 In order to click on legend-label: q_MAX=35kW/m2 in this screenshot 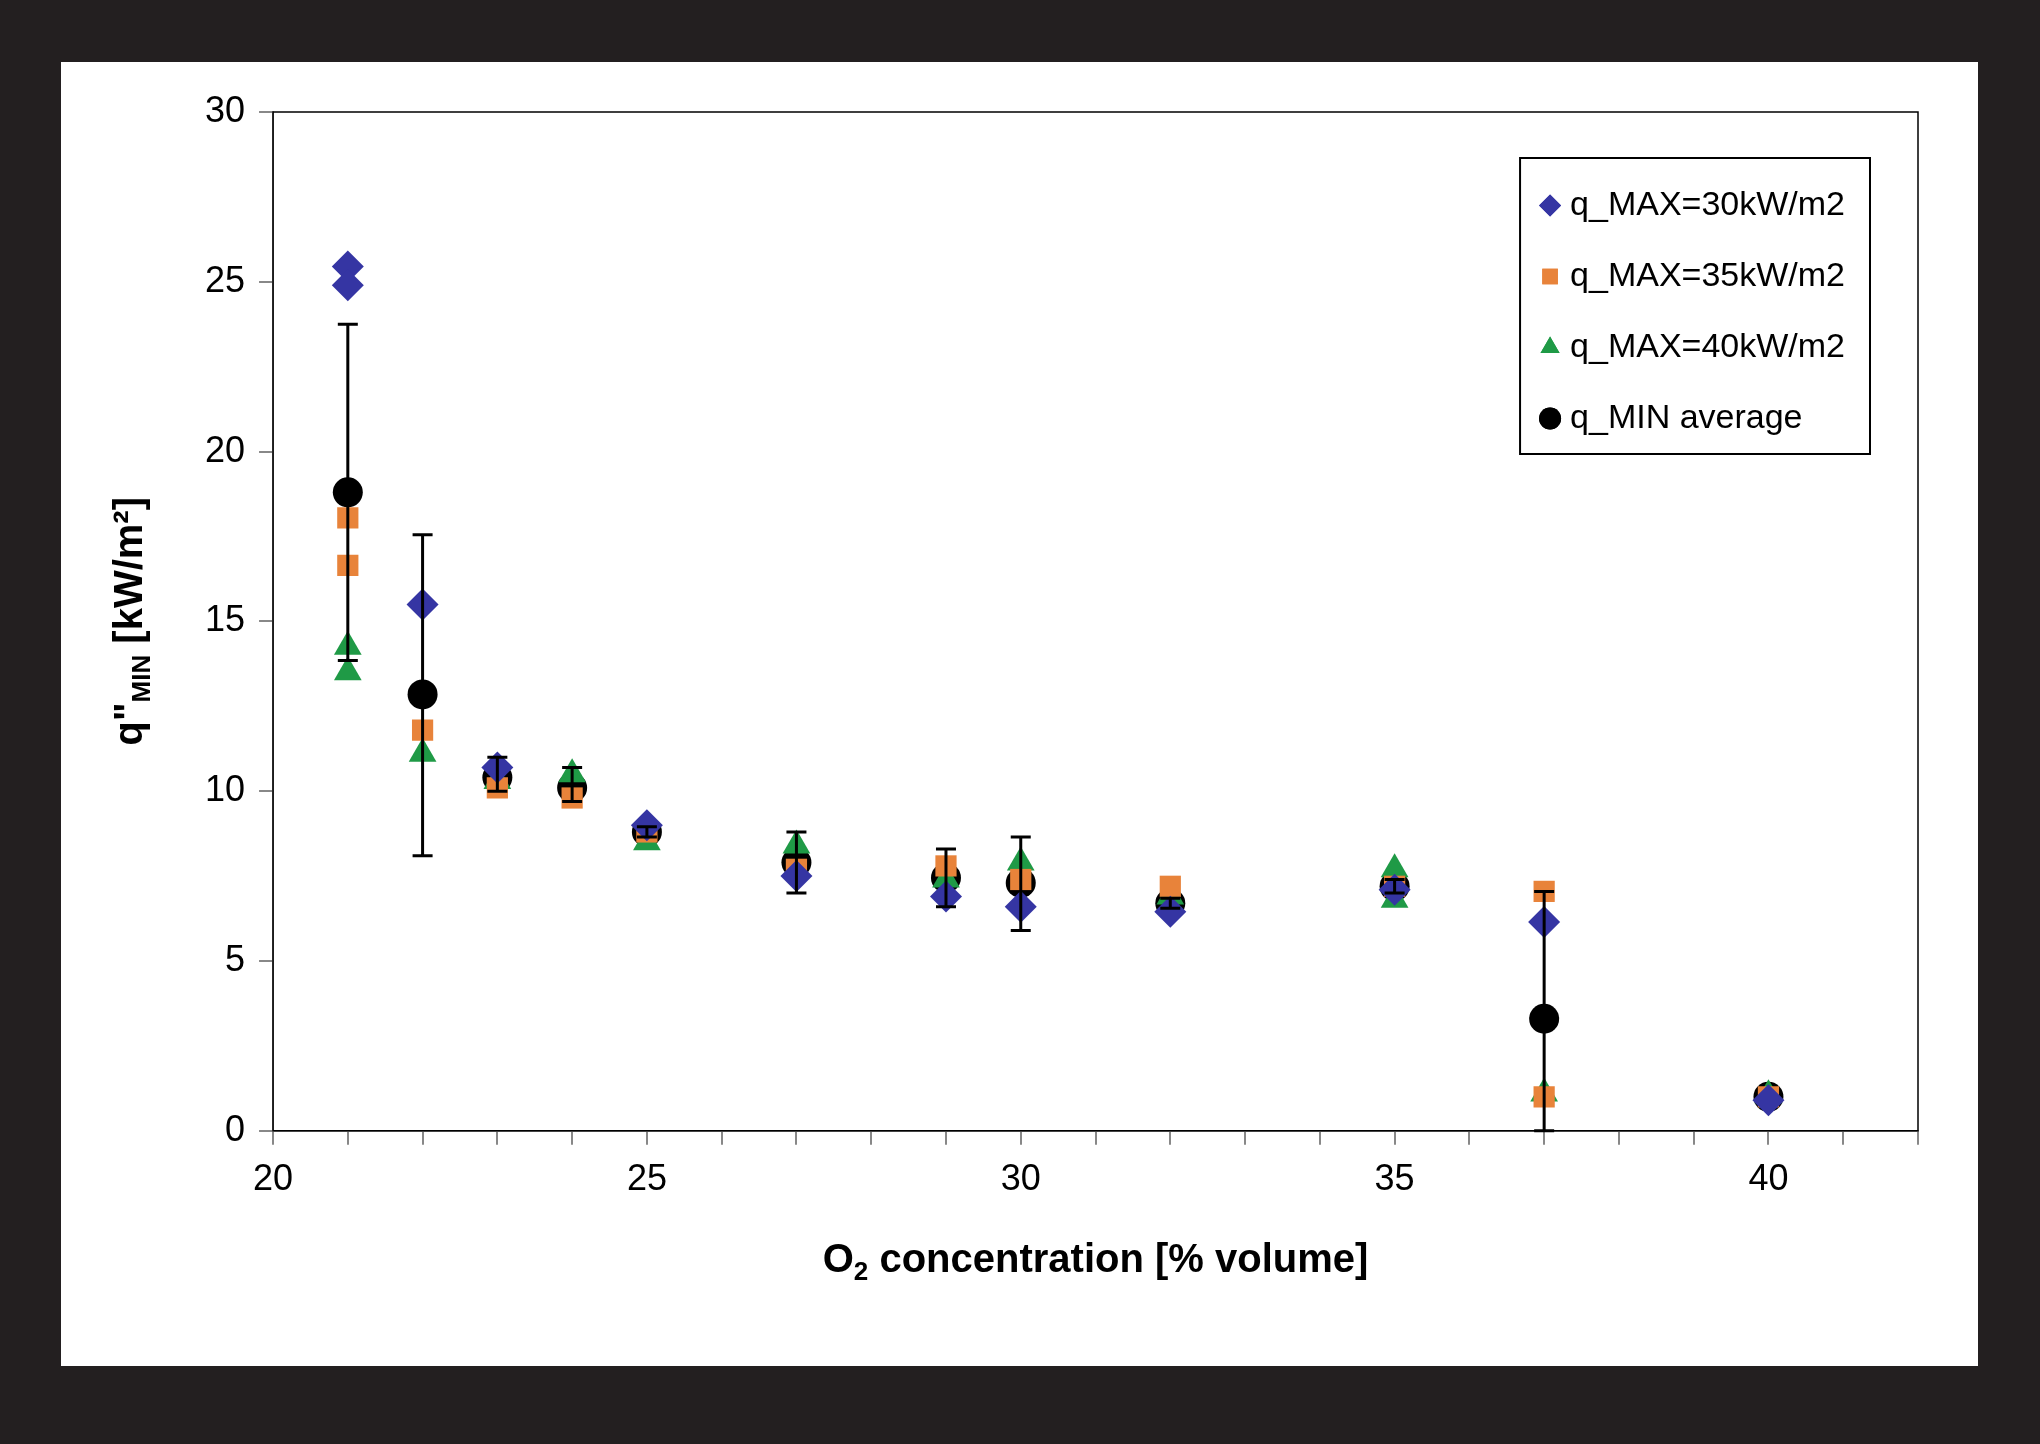, I will do `click(1708, 273)`.